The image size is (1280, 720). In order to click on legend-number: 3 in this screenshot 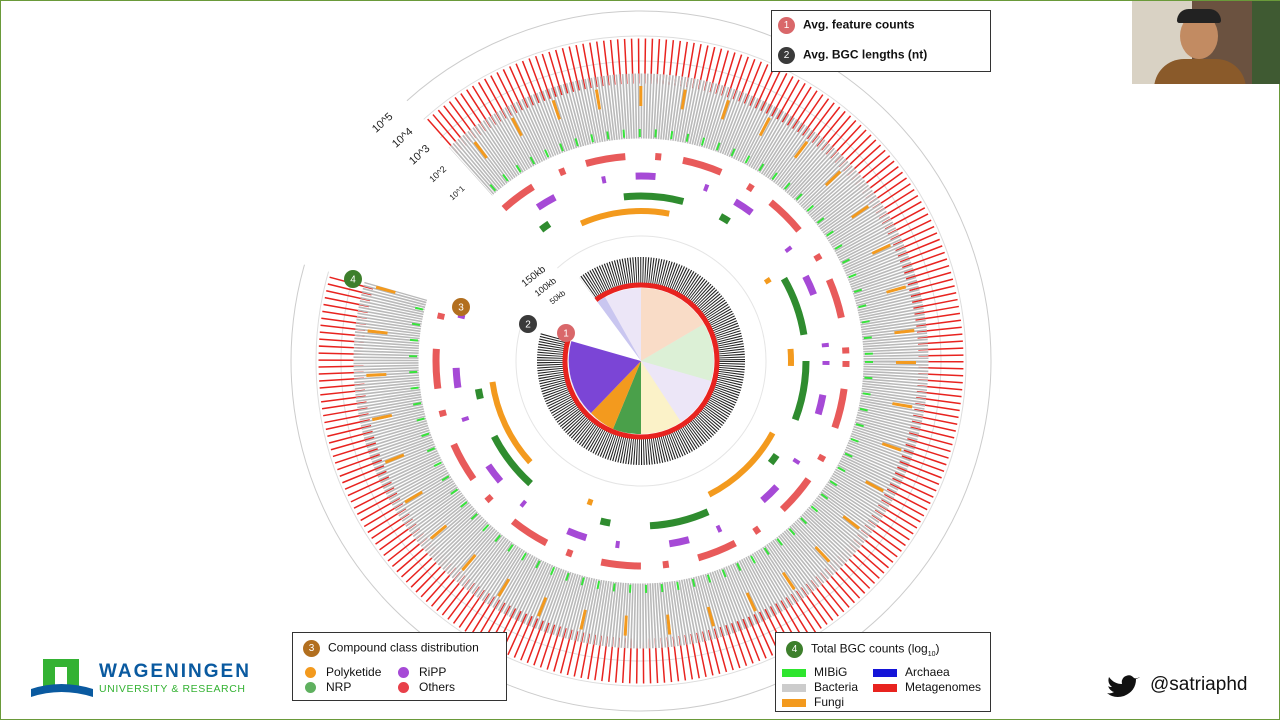, I will do `click(311, 648)`.